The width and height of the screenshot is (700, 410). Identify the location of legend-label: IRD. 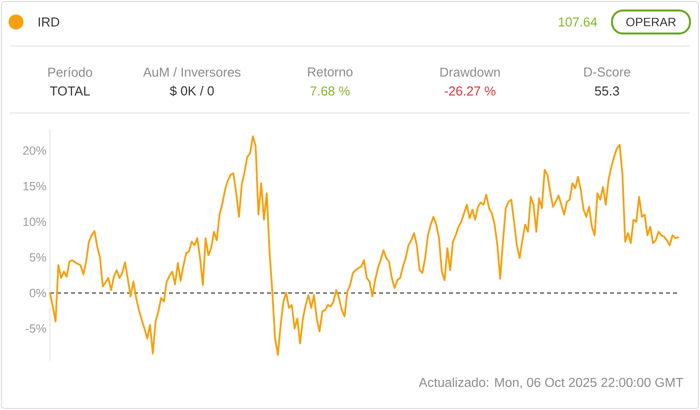
(49, 22).